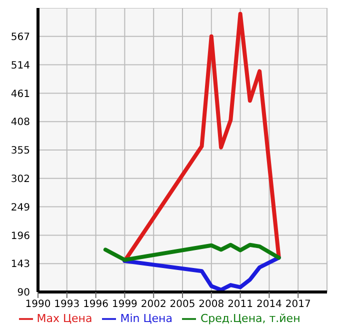  I want to click on x-tick-label: 2008, so click(211, 304).